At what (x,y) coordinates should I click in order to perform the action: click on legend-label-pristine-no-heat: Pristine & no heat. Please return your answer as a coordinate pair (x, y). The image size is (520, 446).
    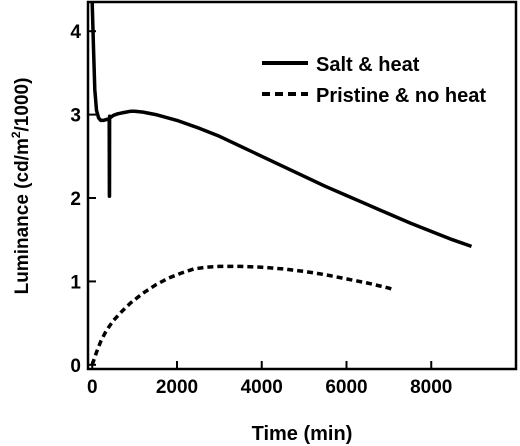
    Looking at the image, I should click on (401, 96).